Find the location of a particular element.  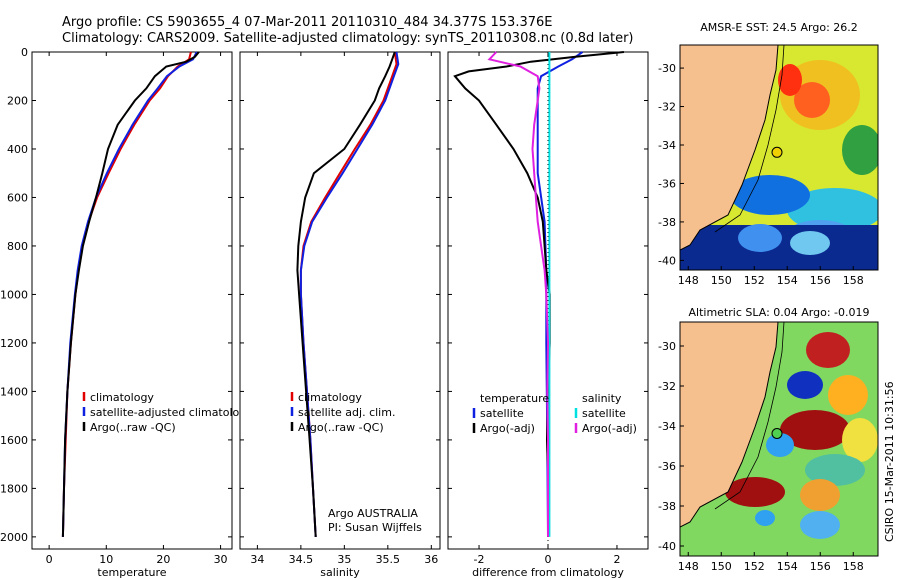

depth-tick-label: 1800 is located at coordinates (14, 488).